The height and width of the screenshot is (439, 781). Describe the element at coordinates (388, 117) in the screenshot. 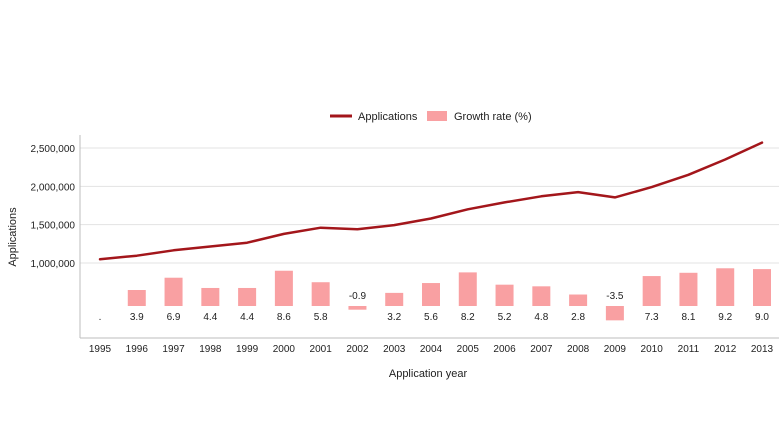

I see `legend-label-applications: Applications` at that location.